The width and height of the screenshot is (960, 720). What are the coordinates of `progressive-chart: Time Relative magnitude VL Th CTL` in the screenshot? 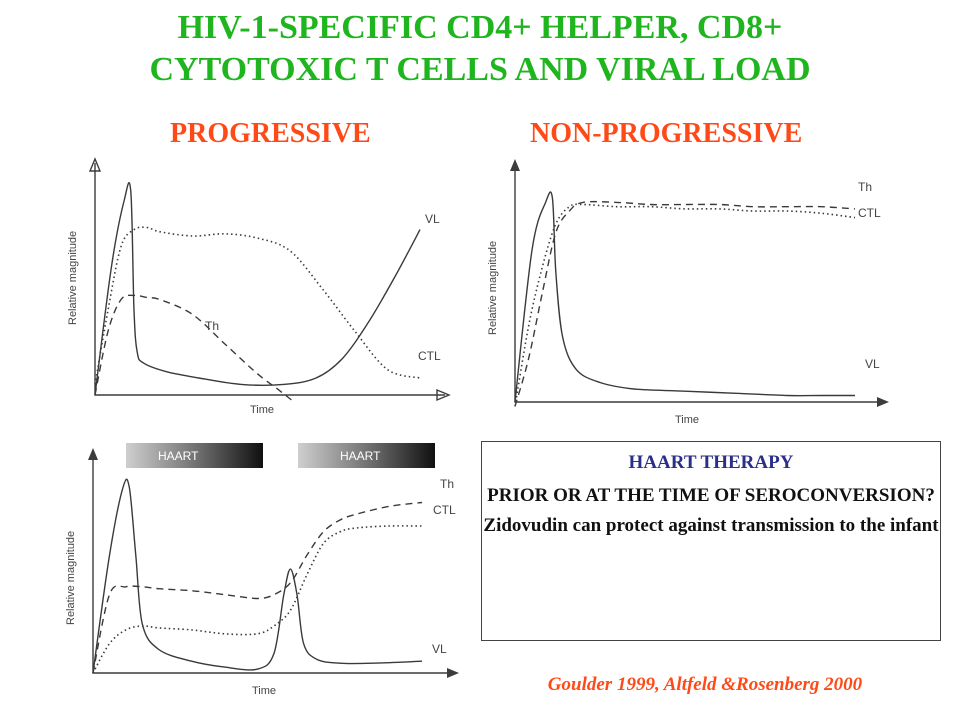 It's located at (259, 286).